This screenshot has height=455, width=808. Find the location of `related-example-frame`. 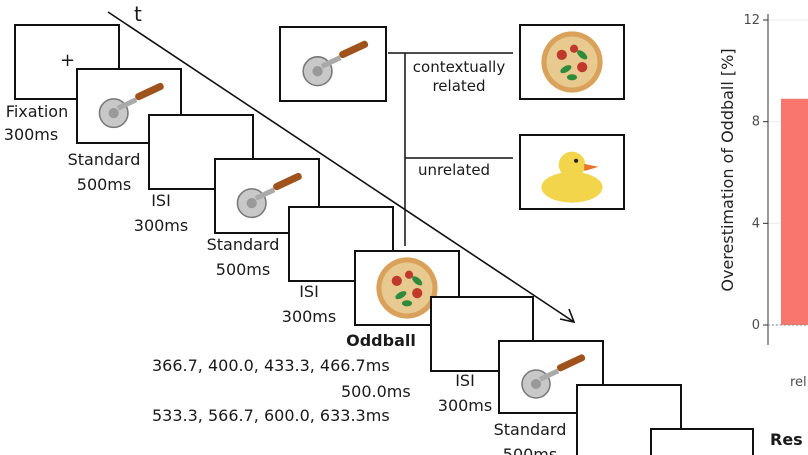

related-example-frame is located at coordinates (572, 62).